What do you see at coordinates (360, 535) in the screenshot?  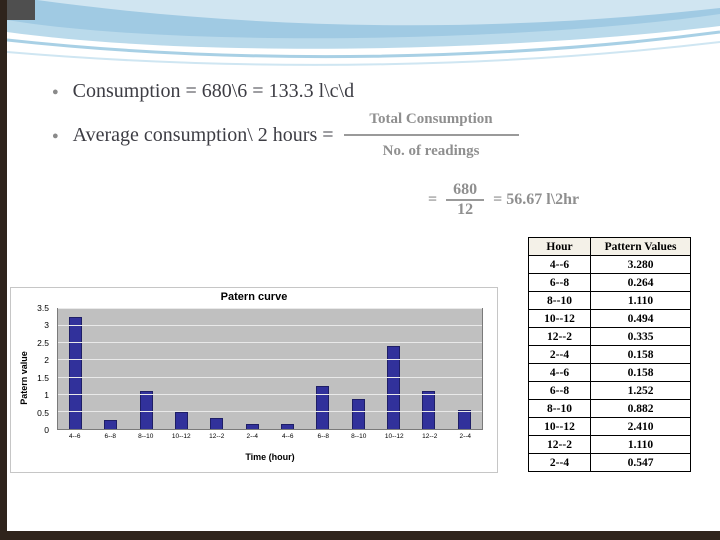 I see `frame-bottom` at bounding box center [360, 535].